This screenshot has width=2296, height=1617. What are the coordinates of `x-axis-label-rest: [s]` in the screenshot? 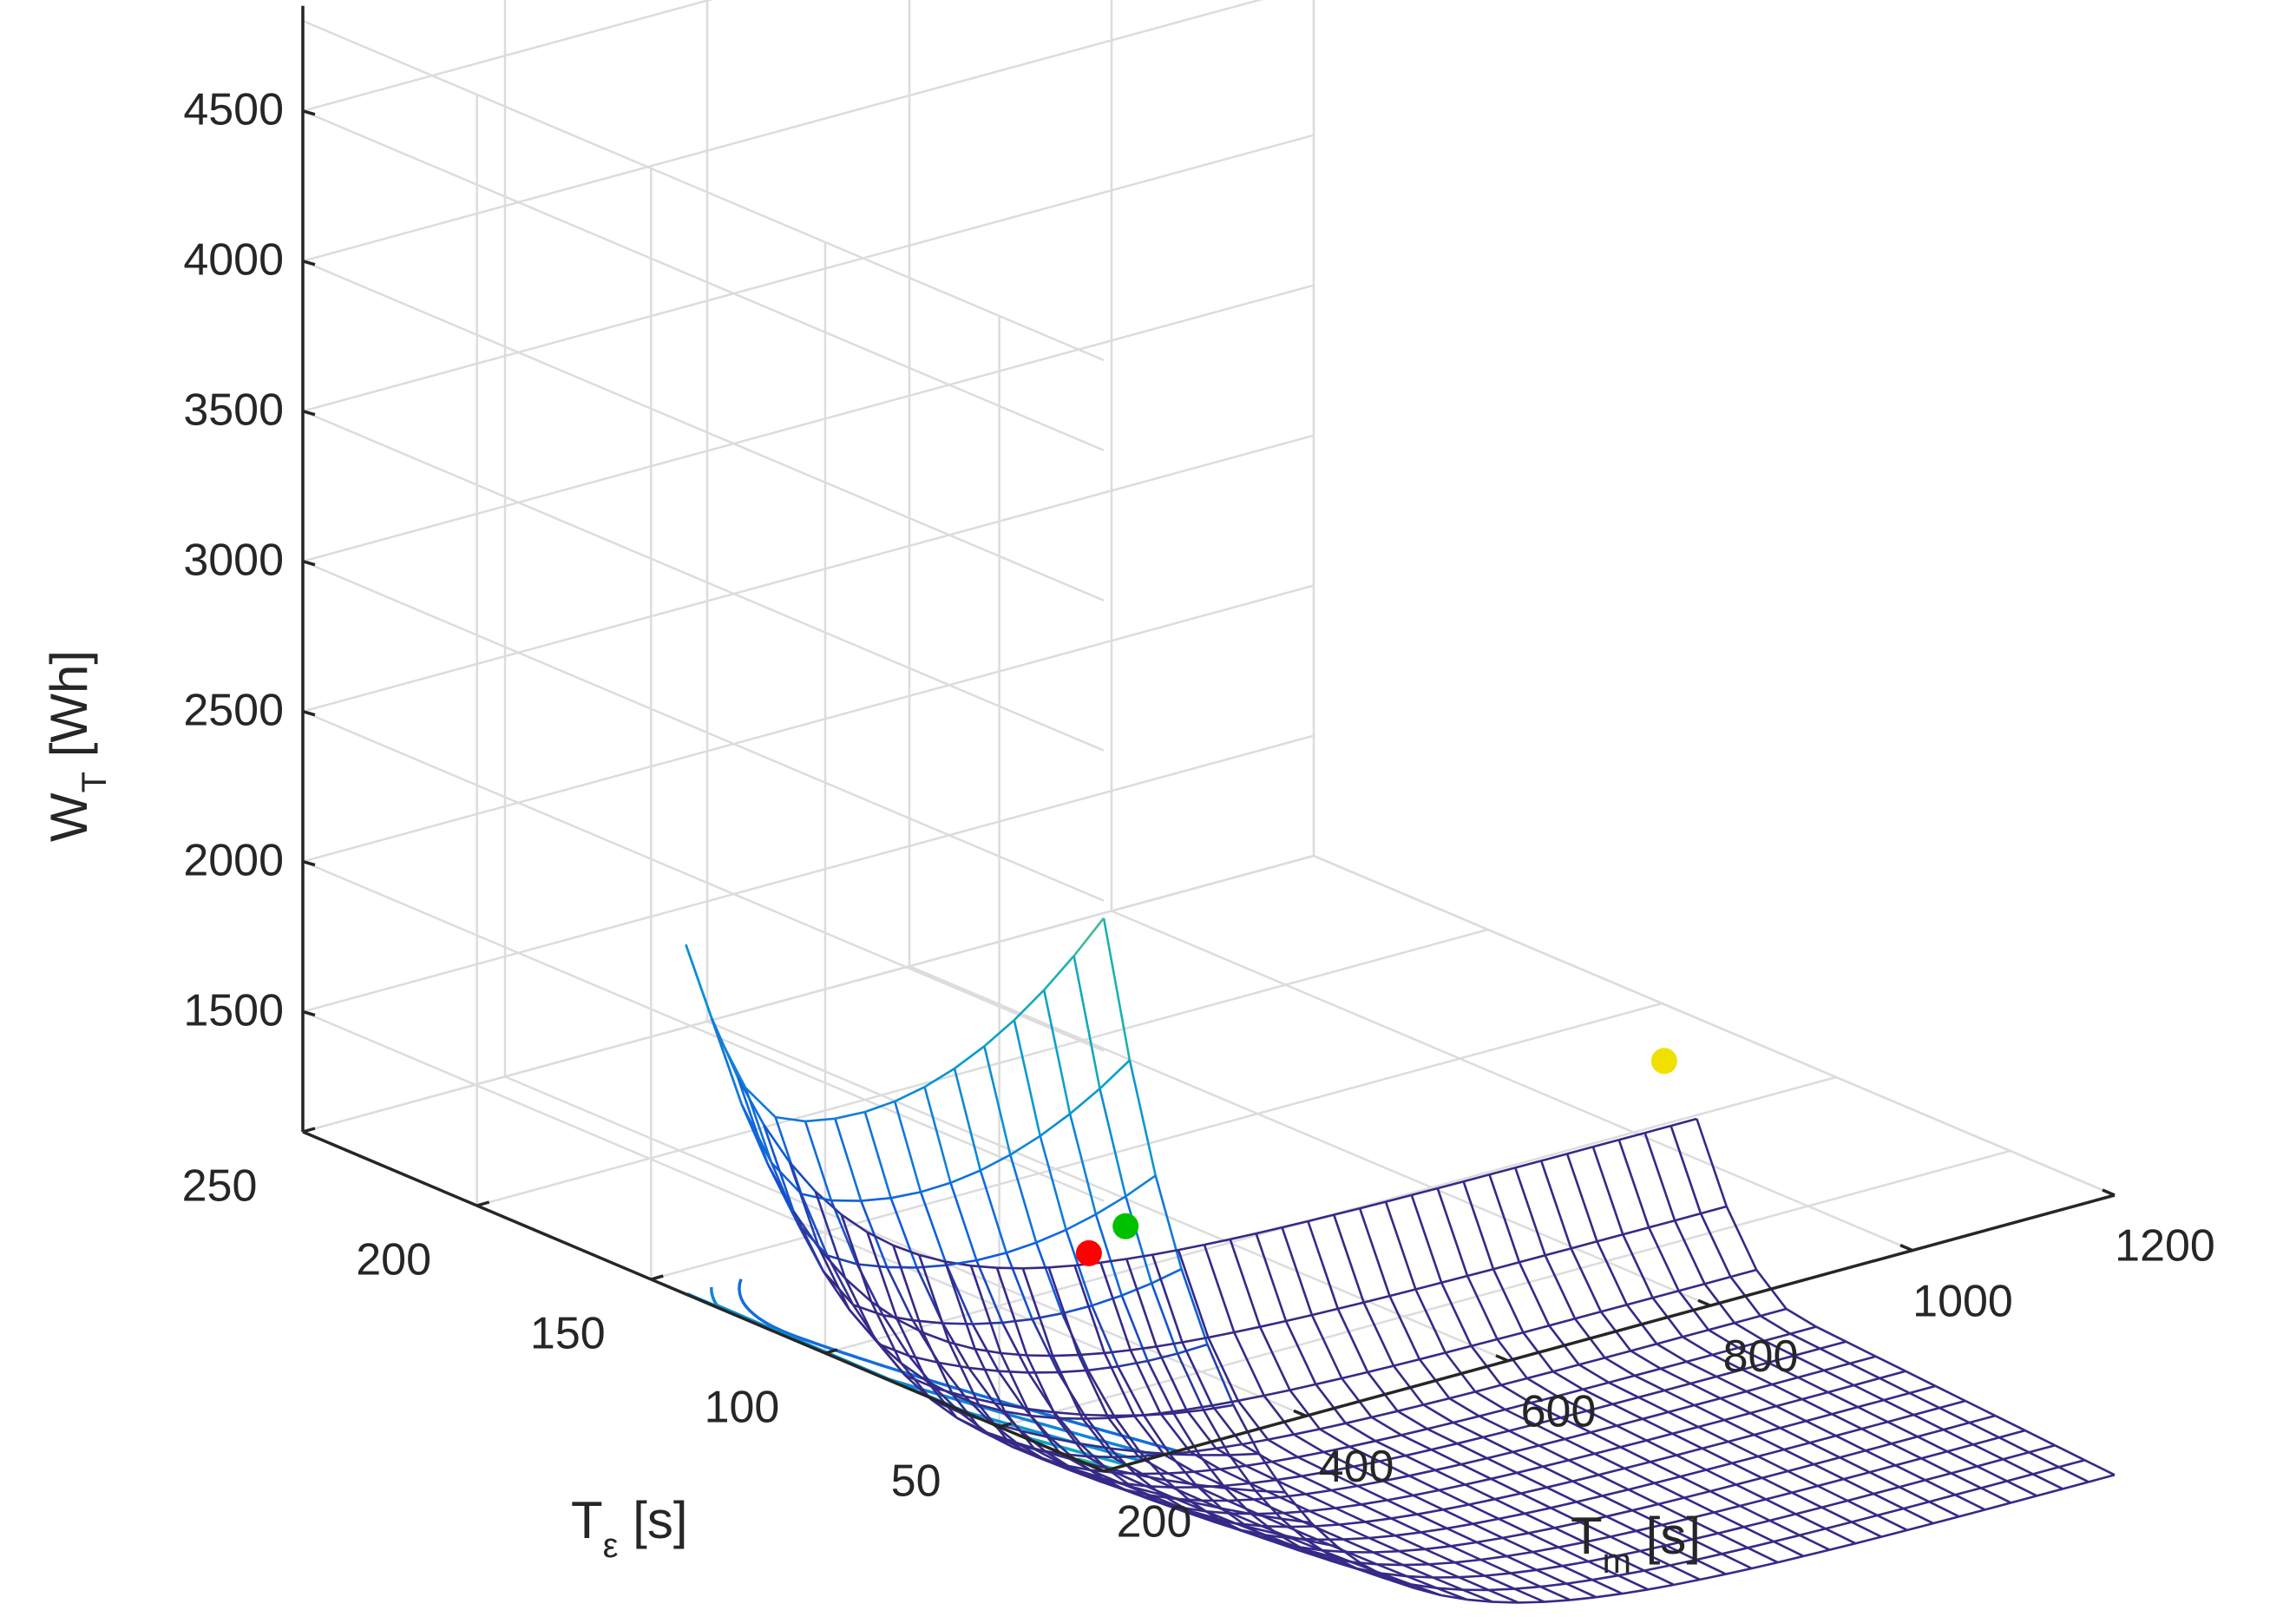 It's located at (1666, 1536).